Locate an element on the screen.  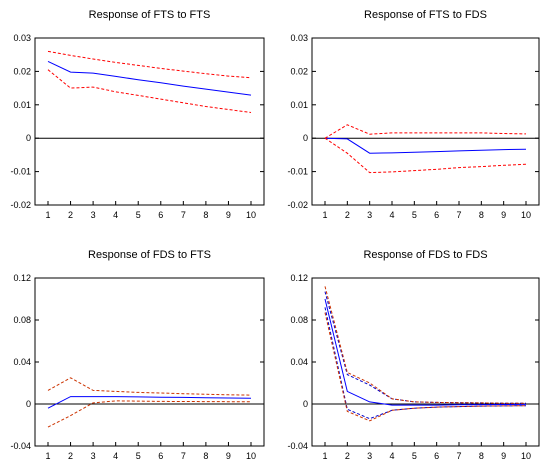
chart-title: Response of FDS to FTS is located at coordinates (149, 255).